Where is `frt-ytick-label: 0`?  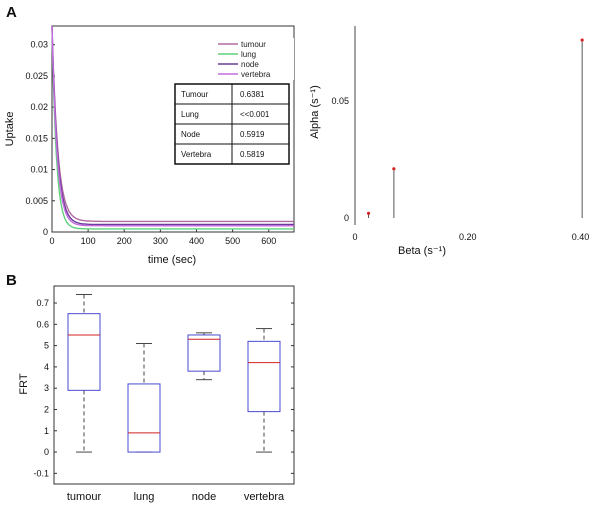
frt-ytick-label: 0 is located at coordinates (46, 452).